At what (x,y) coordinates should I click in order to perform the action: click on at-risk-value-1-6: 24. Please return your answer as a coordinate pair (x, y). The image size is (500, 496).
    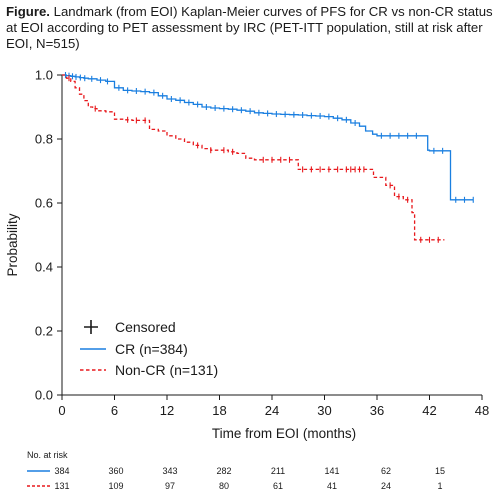
    Looking at the image, I should click on (386, 486).